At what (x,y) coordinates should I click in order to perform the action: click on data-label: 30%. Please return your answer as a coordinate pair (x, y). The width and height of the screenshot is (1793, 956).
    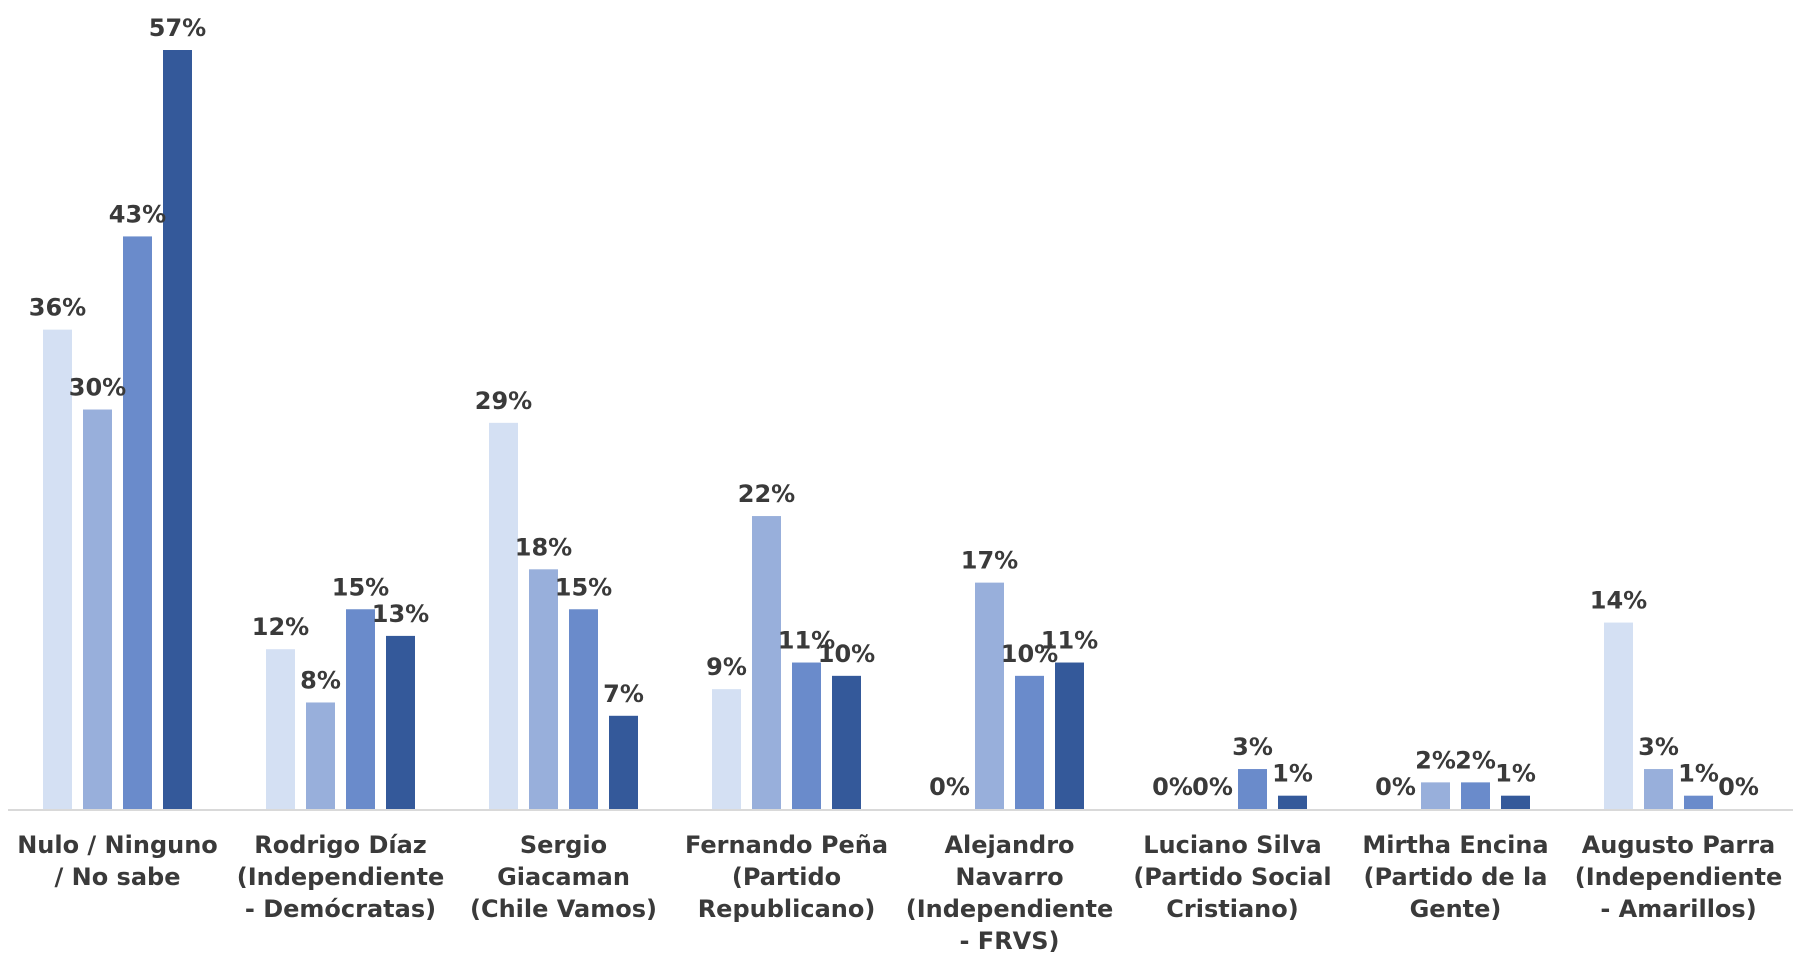
    Looking at the image, I should click on (97, 388).